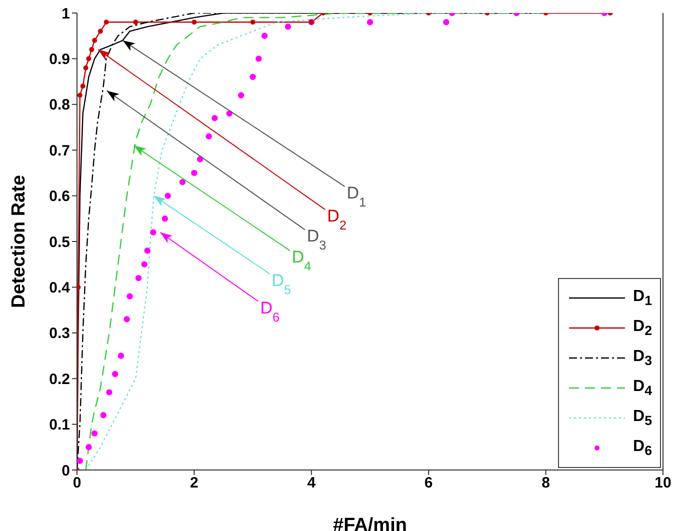 This screenshot has height=531, width=673. I want to click on annotation: D$_{5}$, so click(282, 283).